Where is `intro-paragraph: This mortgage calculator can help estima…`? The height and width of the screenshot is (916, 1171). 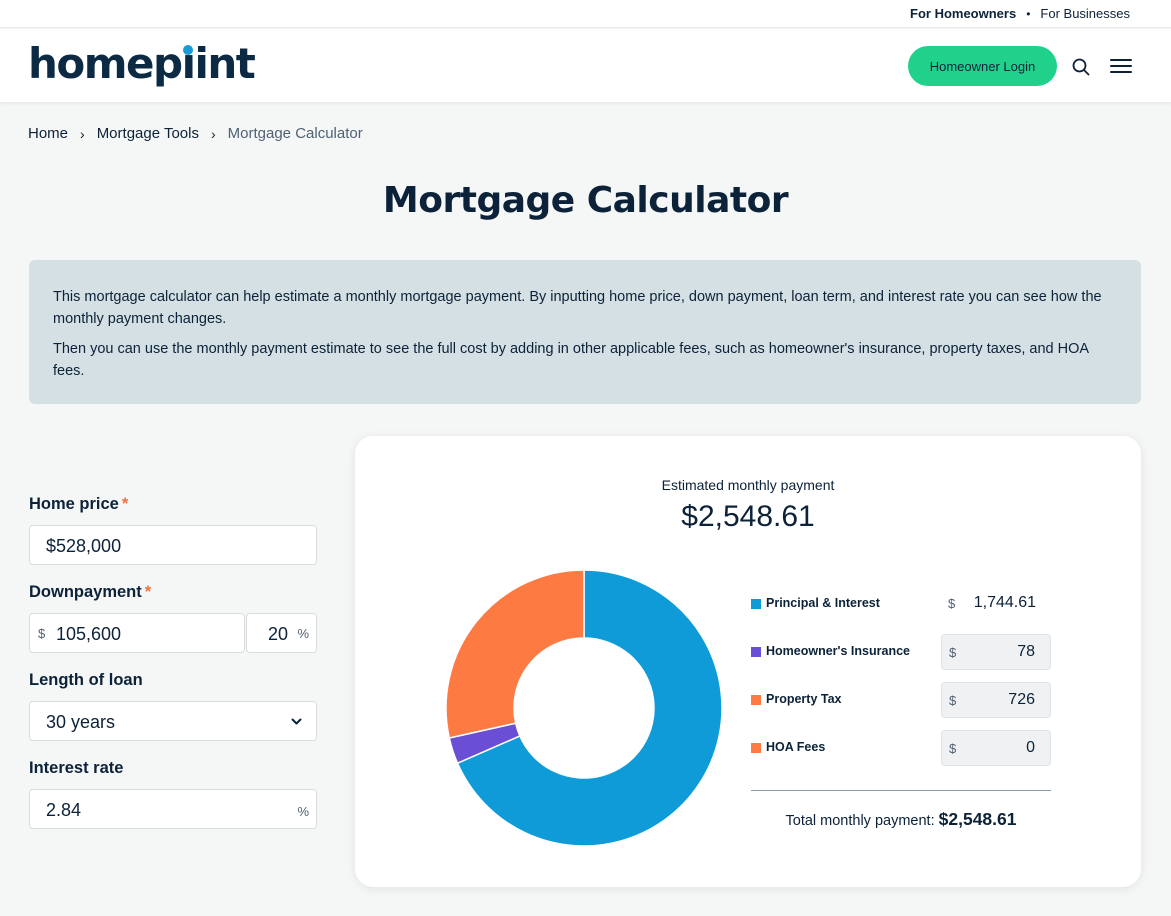 intro-paragraph: This mortgage calculator can help estima… is located at coordinates (577, 308).